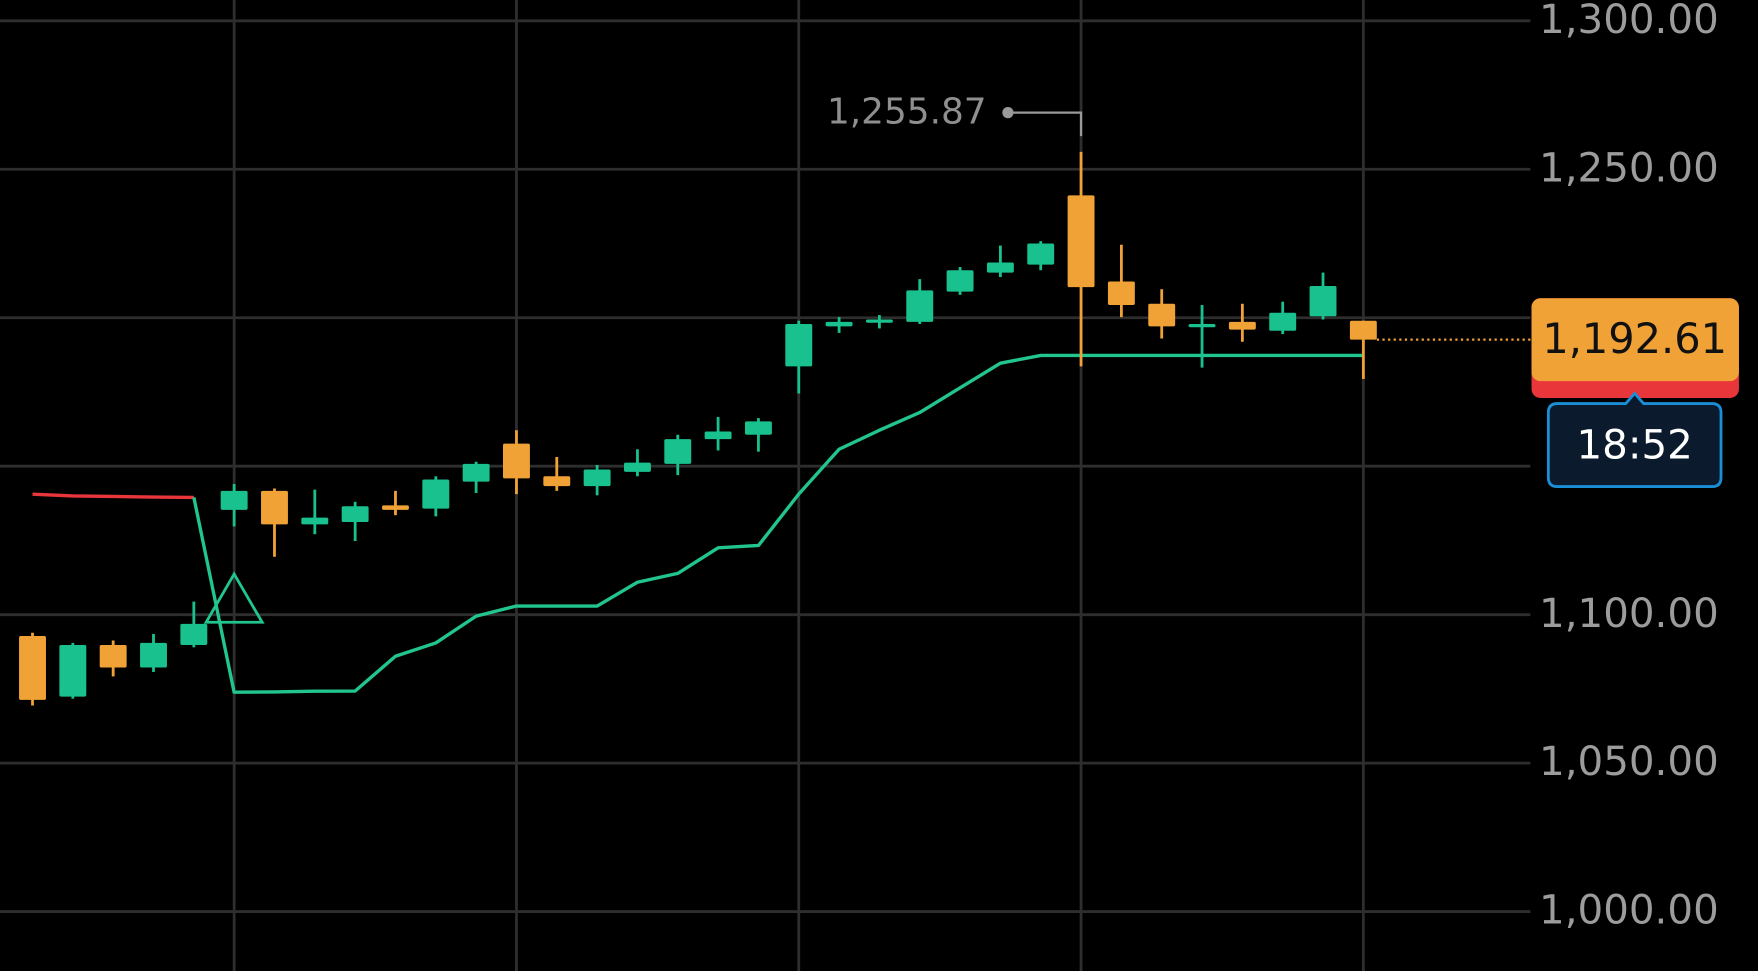 The image size is (1758, 971). Describe the element at coordinates (907, 112) in the screenshot. I see `high-annotation-label: 1,255.87` at that location.